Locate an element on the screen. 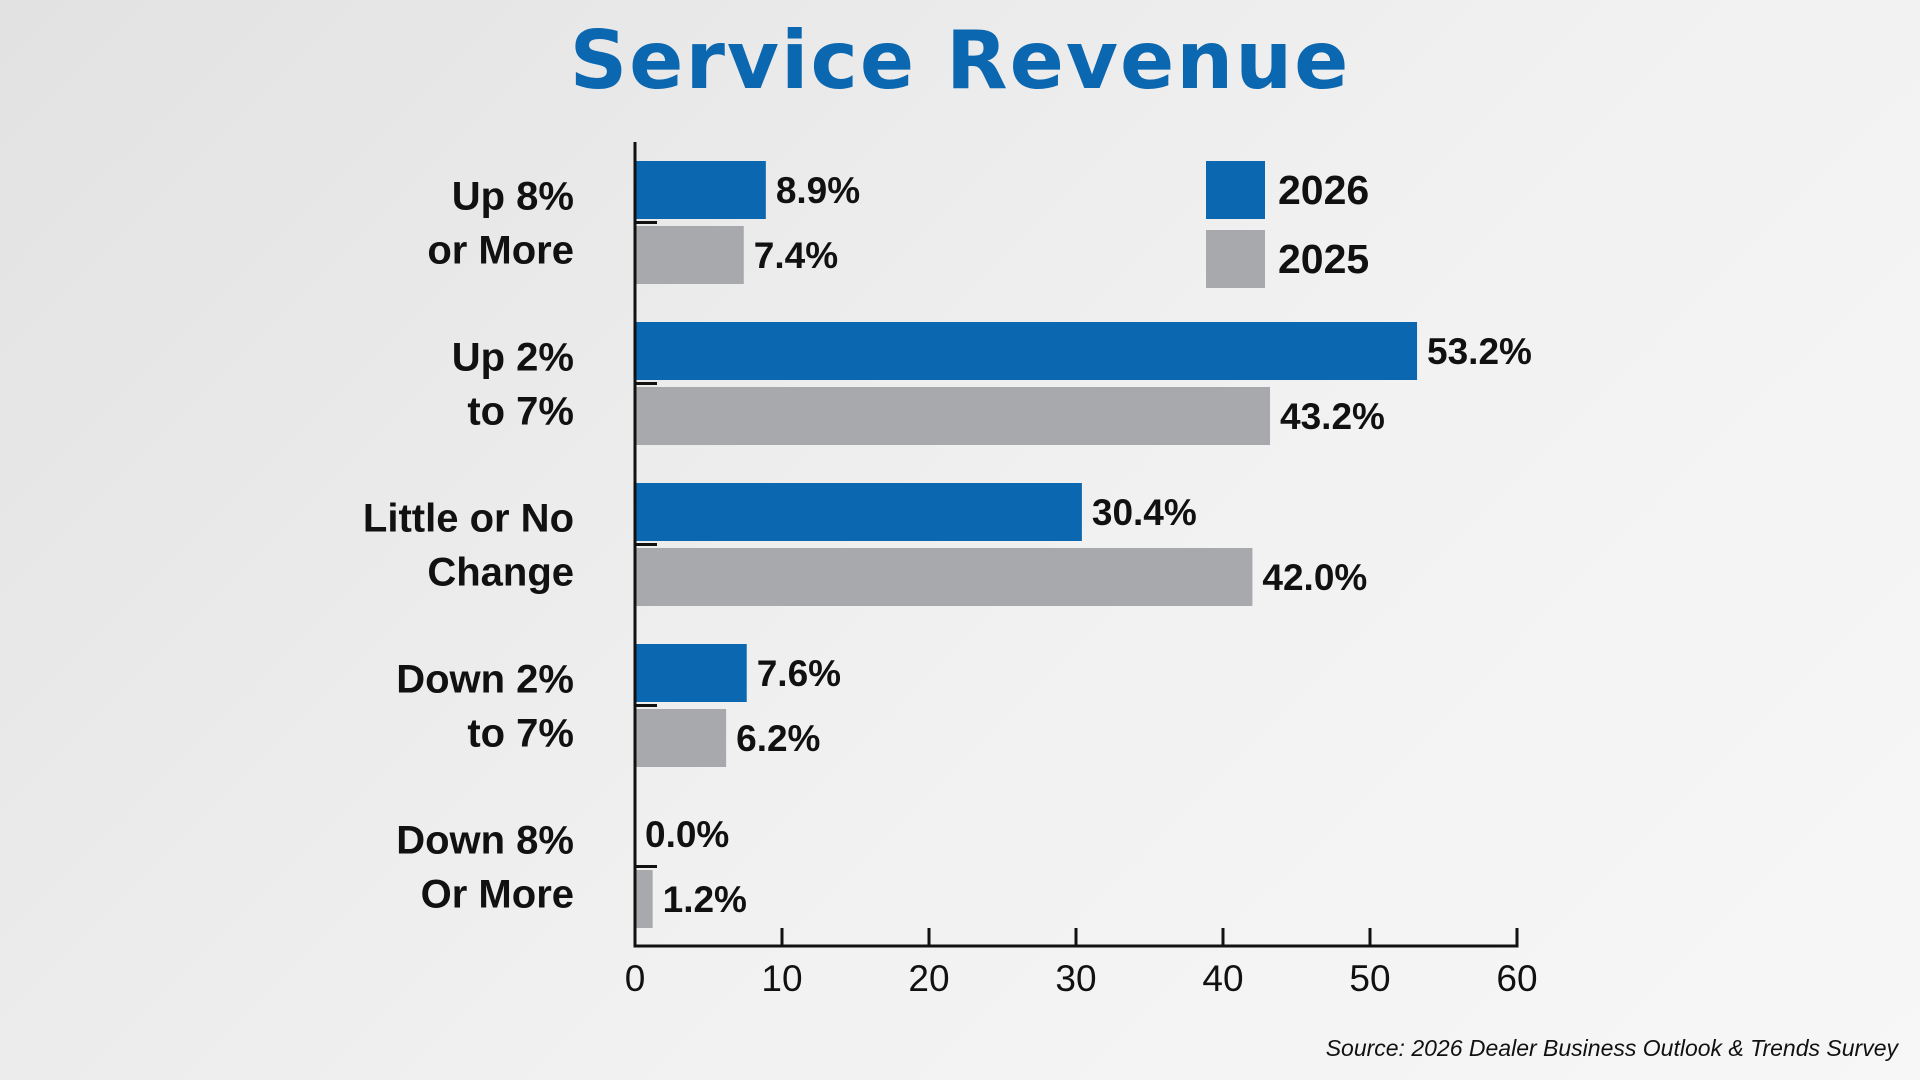 The width and height of the screenshot is (1920, 1080). category-label-3-line-1: Little or No is located at coordinates (468, 519).